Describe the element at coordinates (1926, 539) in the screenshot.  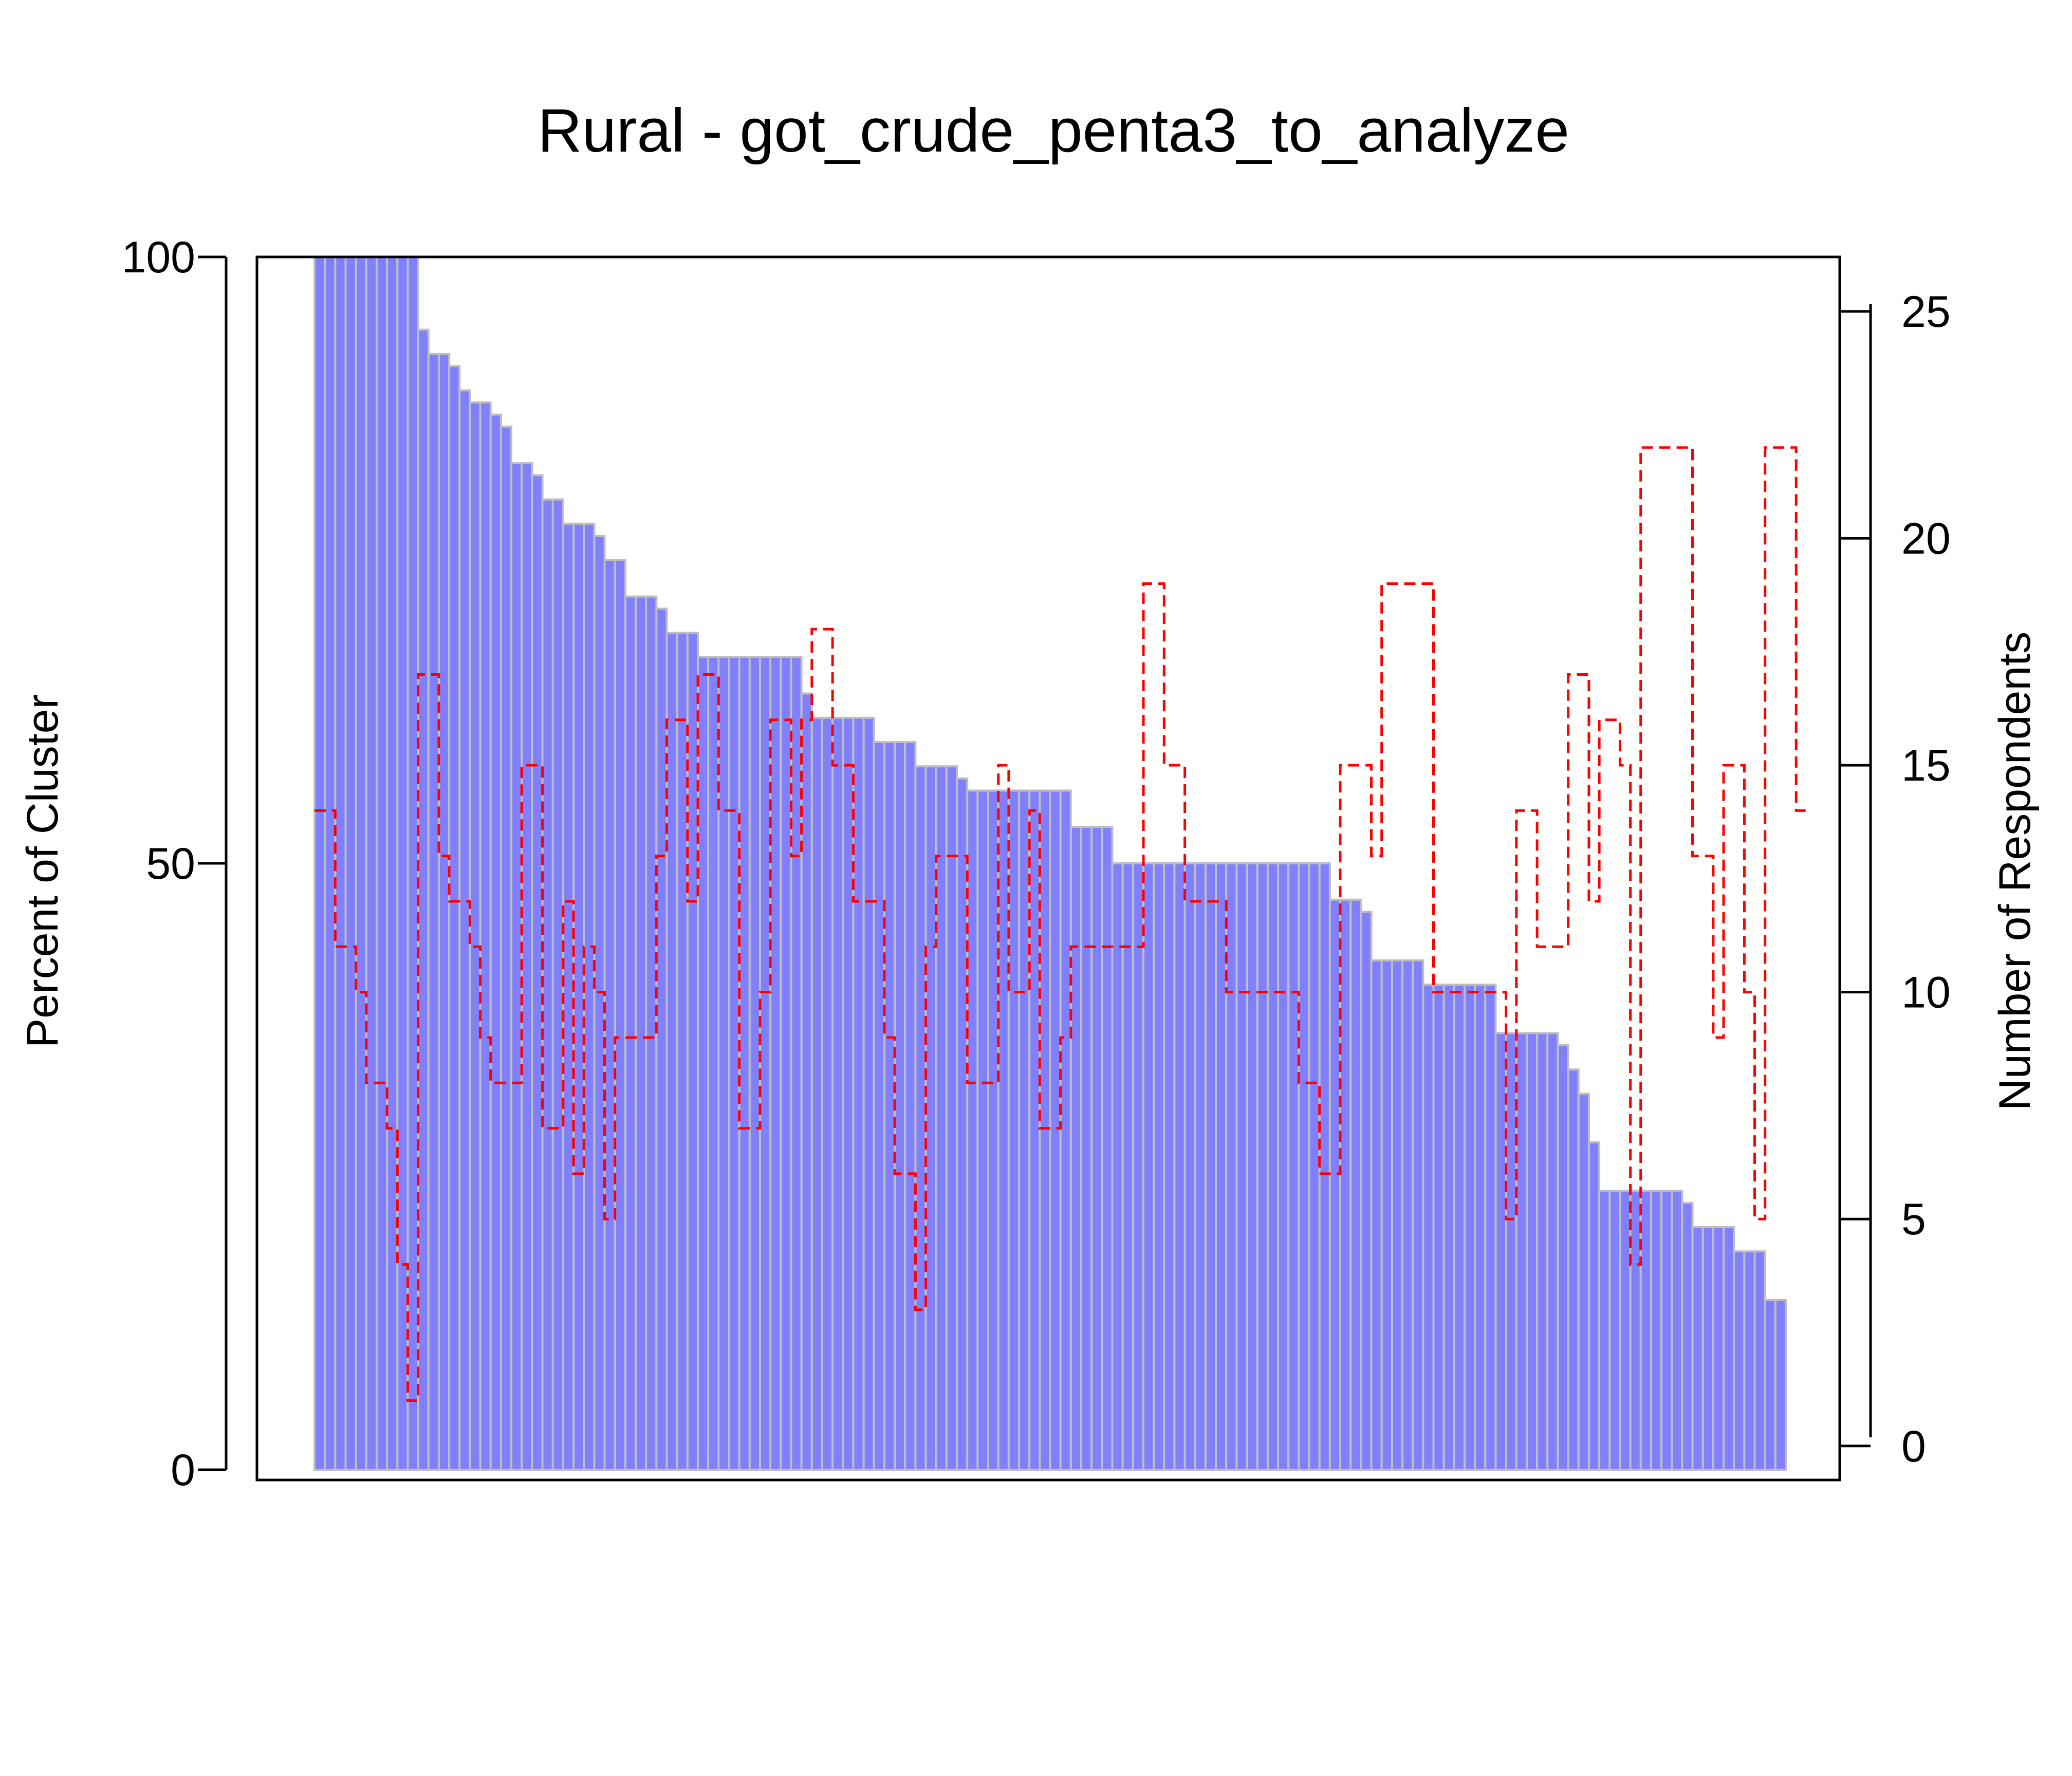
I see `y2-tick-label: 20` at that location.